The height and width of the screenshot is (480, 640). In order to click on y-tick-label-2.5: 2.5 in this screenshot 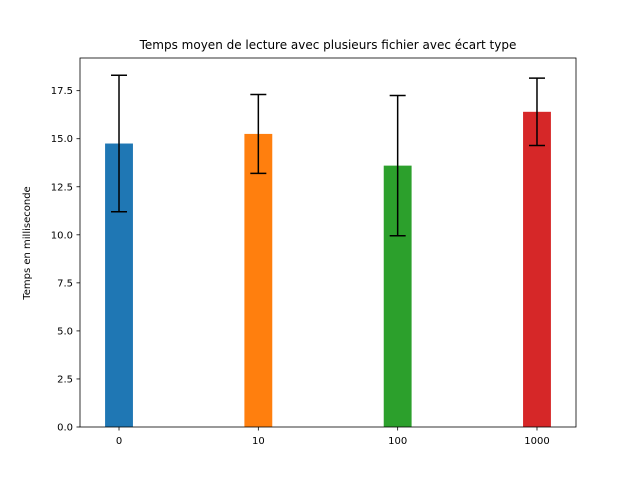, I will do `click(65, 379)`.